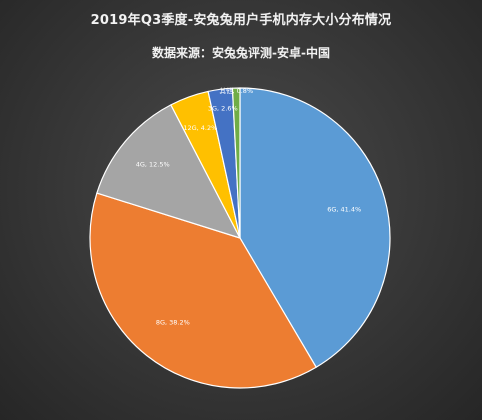 The height and width of the screenshot is (420, 482). Describe the element at coordinates (241, 53) in the screenshot. I see `chart-subtitle: 数据来源：安兔兔评测-安卓-中国` at that location.